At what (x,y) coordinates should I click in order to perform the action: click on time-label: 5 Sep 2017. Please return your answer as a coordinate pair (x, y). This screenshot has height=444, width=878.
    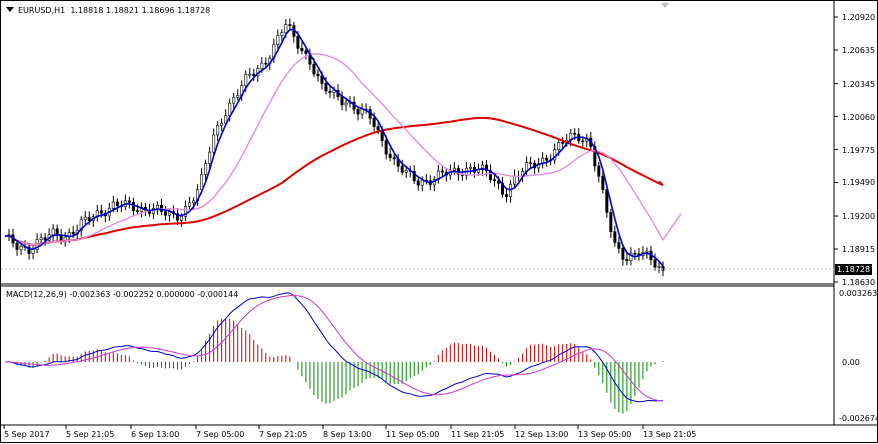
    Looking at the image, I should click on (27, 434).